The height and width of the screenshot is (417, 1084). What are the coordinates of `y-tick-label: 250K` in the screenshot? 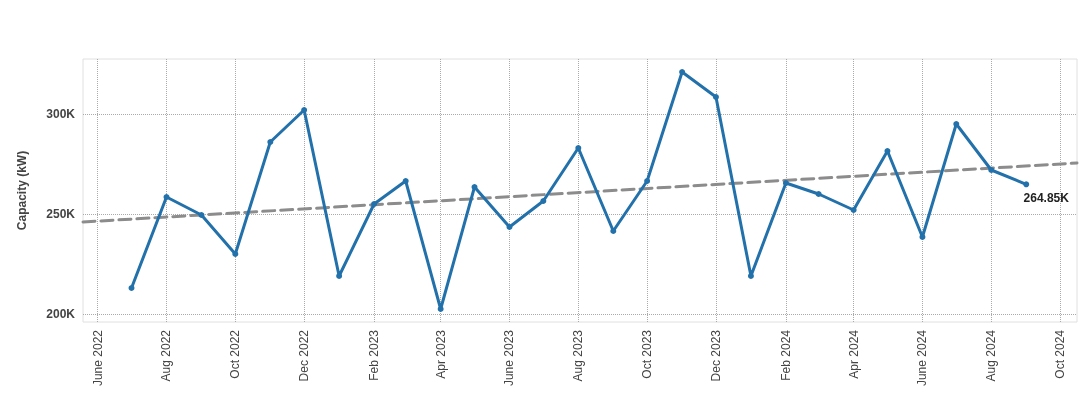 It's located at (61, 214).